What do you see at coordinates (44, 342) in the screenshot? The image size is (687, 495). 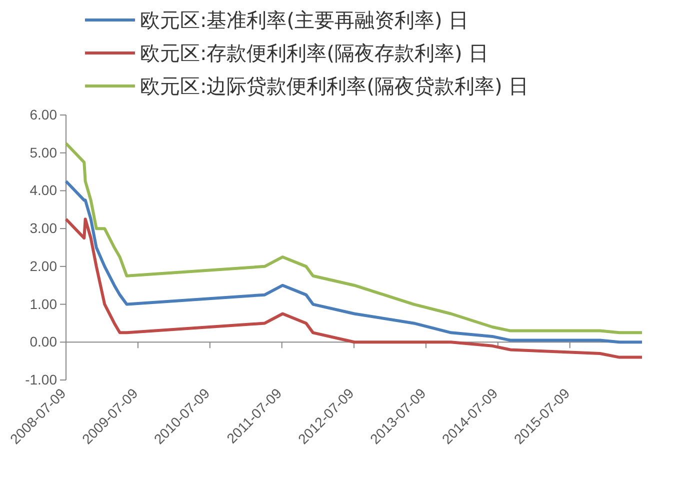 I see `y-tick-label: 0.00` at bounding box center [44, 342].